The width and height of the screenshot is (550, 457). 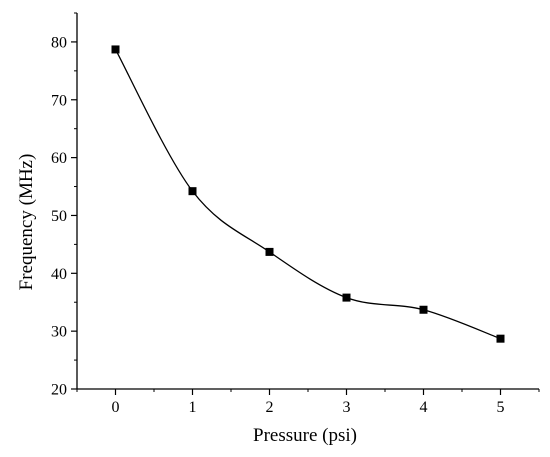 I want to click on y-tick-label: 20, so click(x=59, y=390).